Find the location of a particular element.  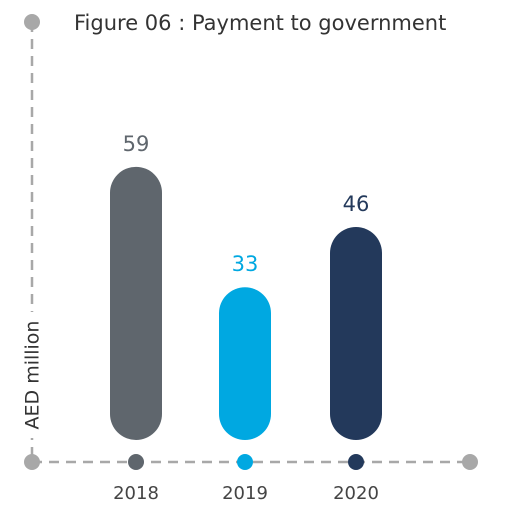

data-label: 59 is located at coordinates (136, 144).